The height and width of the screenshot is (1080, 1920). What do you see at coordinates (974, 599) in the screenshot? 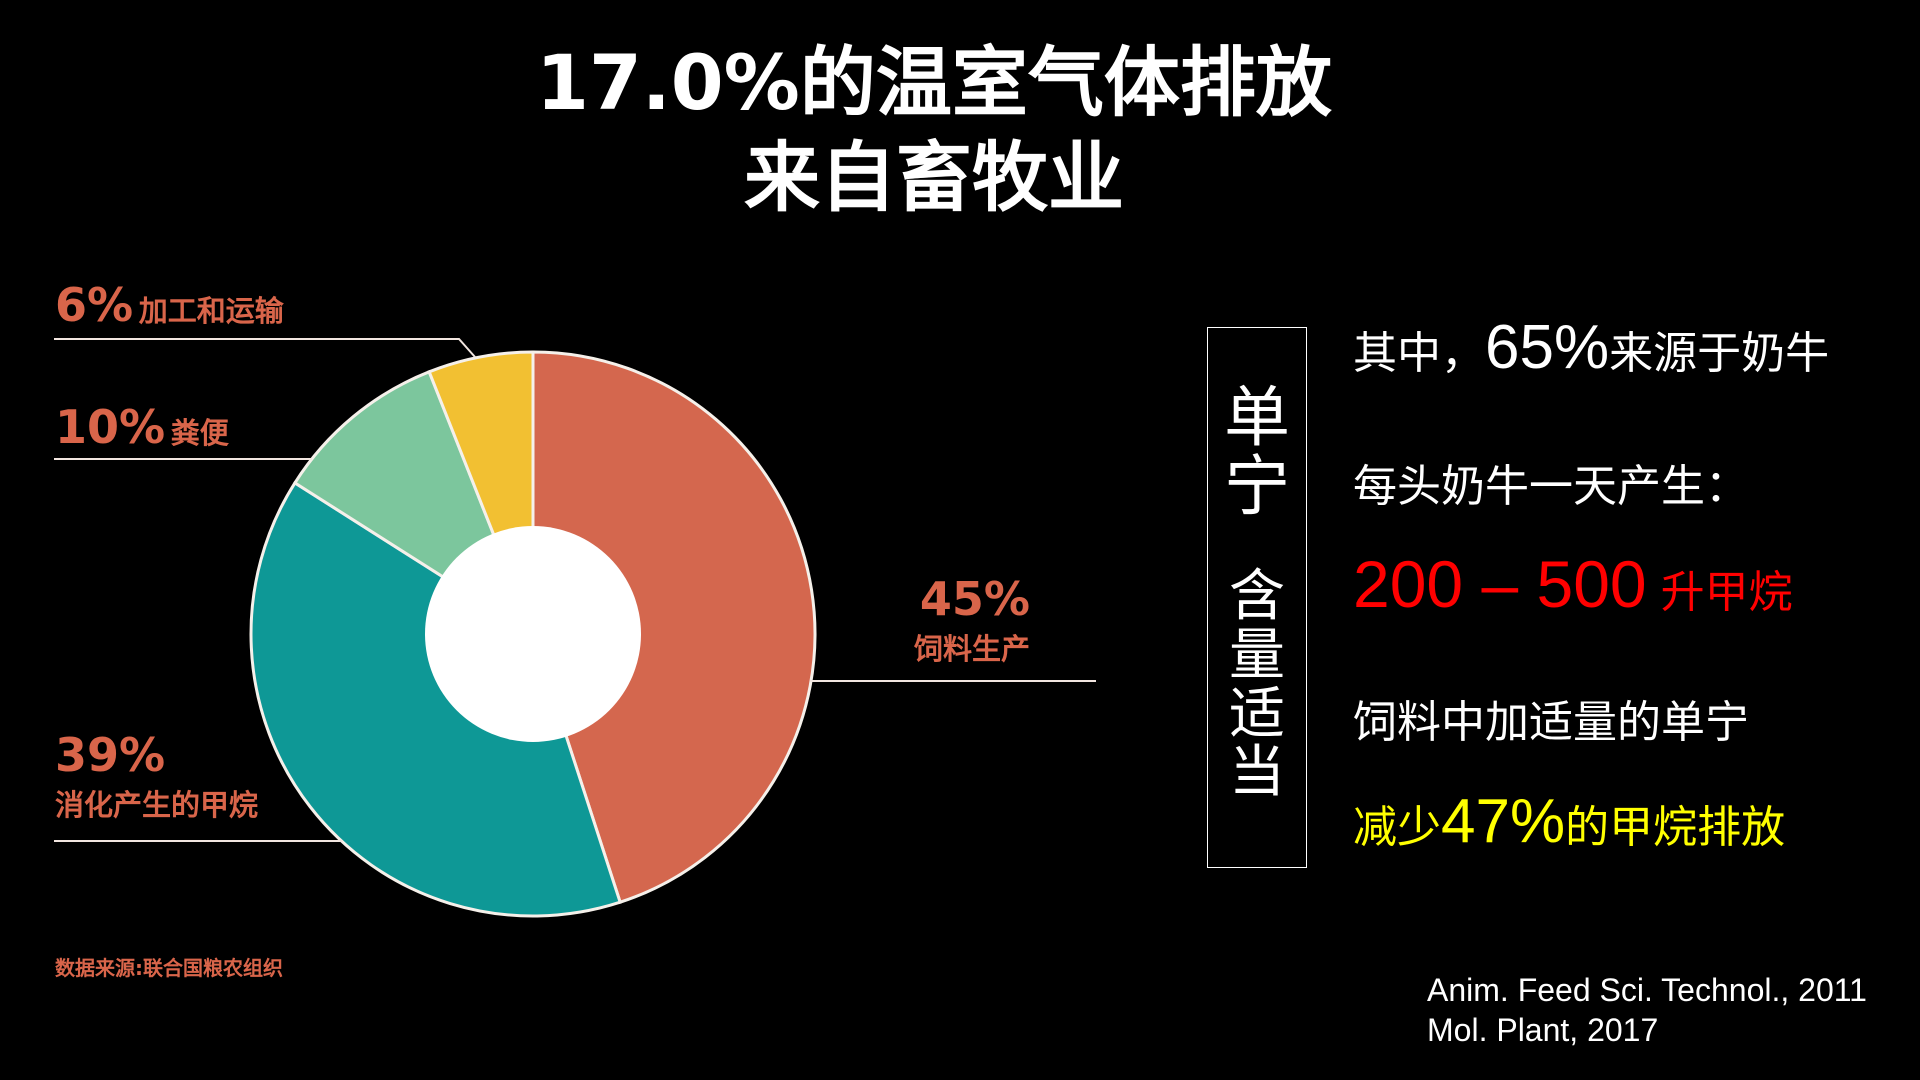
I see `label-value: 45%` at bounding box center [974, 599].